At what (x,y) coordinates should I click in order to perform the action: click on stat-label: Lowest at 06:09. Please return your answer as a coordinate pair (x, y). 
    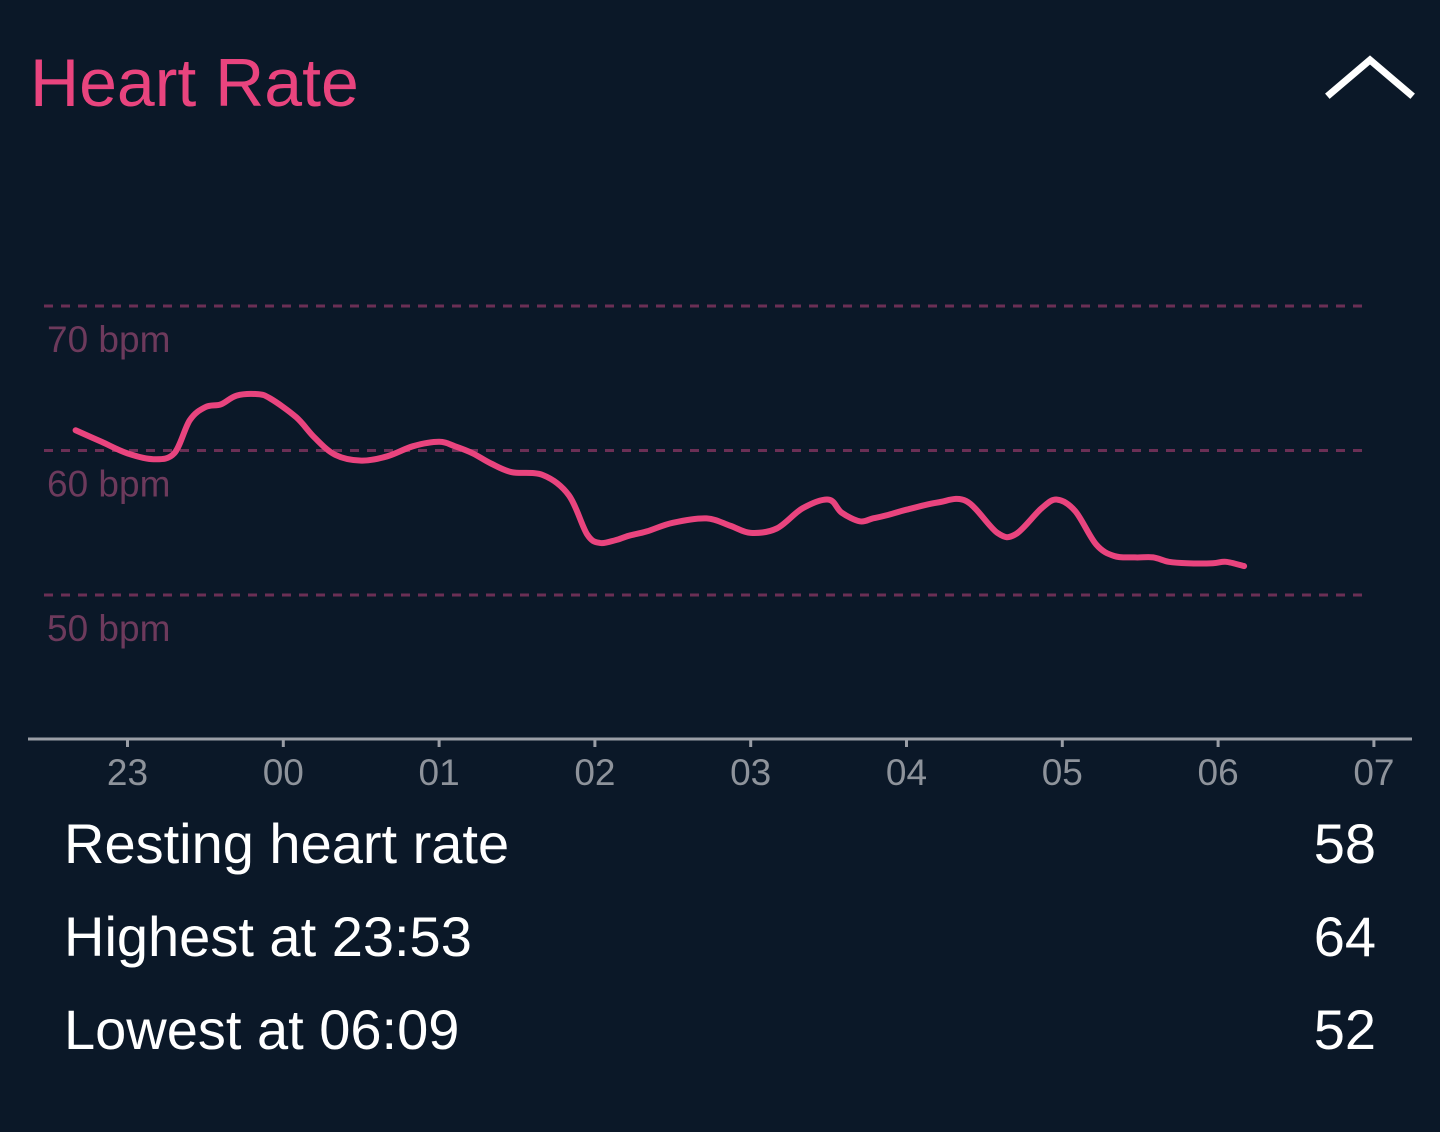
    Looking at the image, I should click on (262, 1029).